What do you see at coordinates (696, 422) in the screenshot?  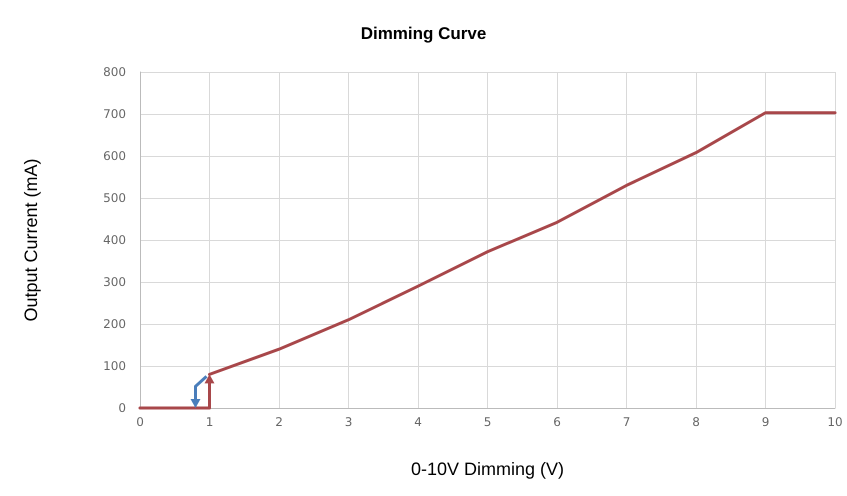 I see `x-tick-label: 8` at bounding box center [696, 422].